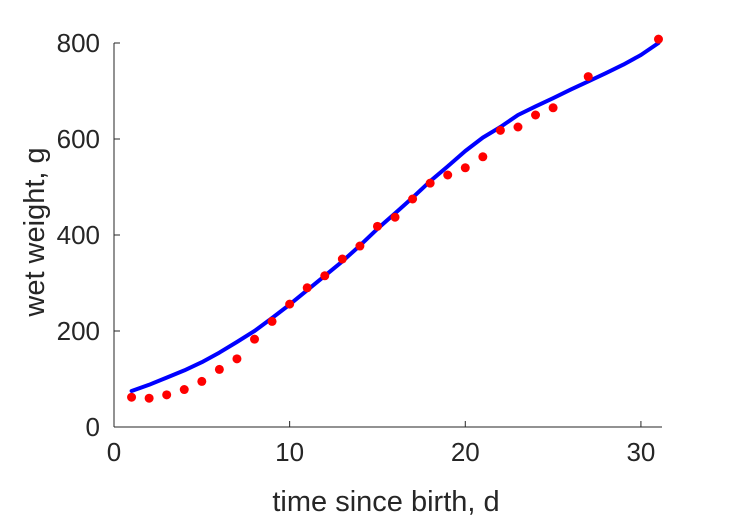  Describe the element at coordinates (640, 452) in the screenshot. I see `x-tick-label: 30` at that location.